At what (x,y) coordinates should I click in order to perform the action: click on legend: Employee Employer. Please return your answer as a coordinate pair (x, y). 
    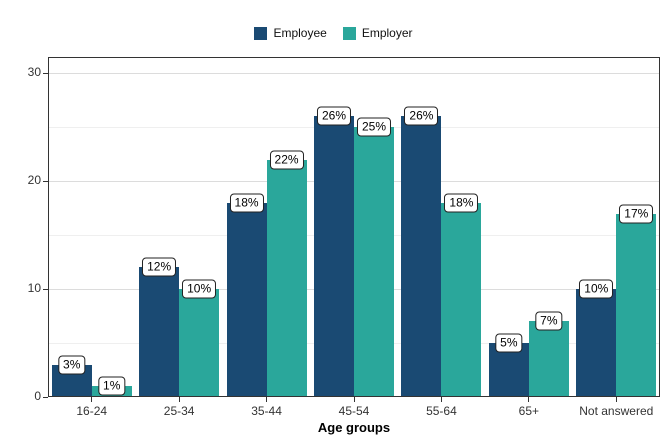
    Looking at the image, I should click on (333, 33).